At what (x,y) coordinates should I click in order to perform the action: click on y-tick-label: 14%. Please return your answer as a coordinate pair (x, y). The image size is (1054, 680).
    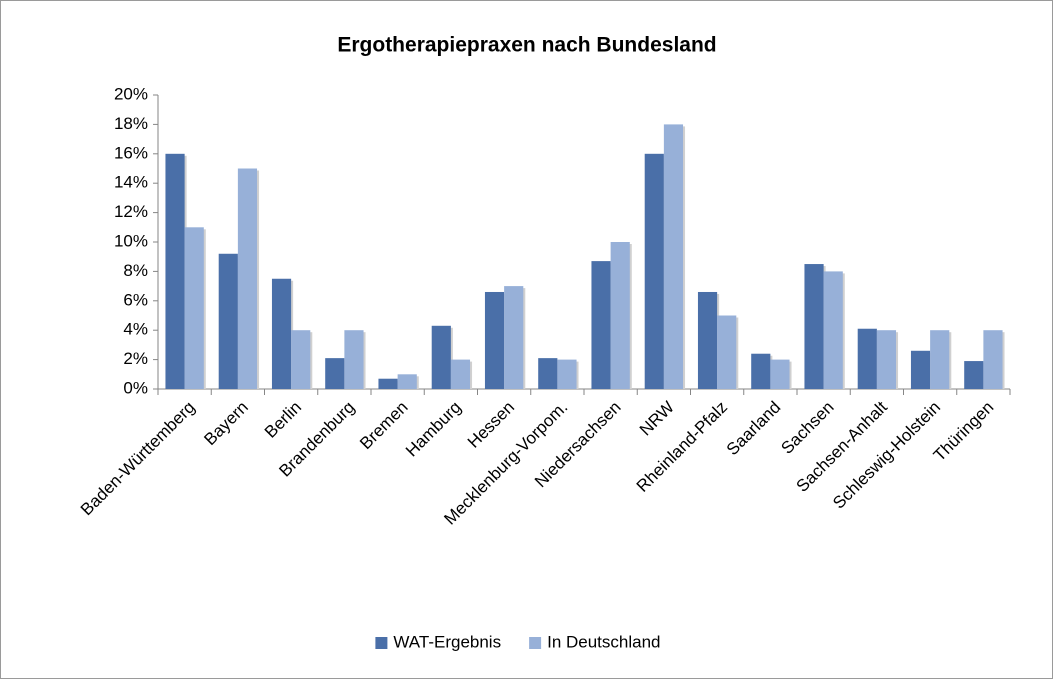
    Looking at the image, I should click on (131, 182).